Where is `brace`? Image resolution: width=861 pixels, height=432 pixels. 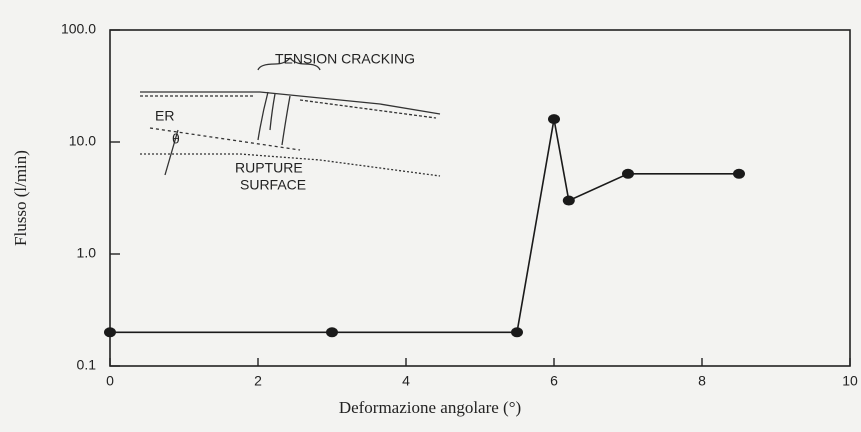 brace is located at coordinates (289, 63).